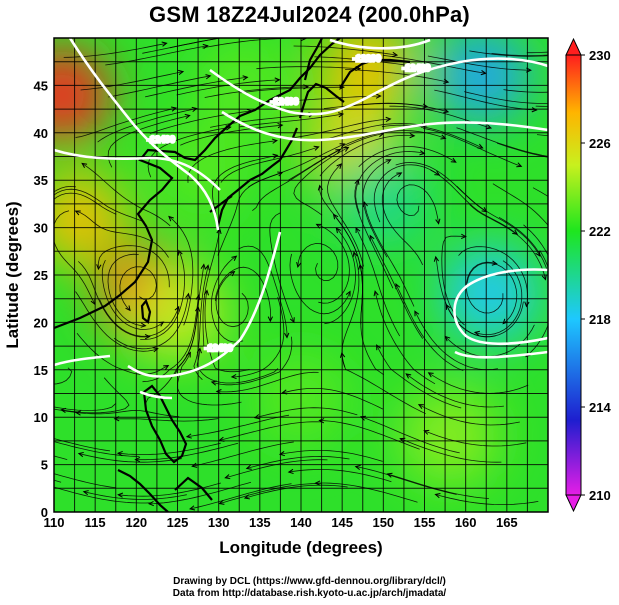 Image resolution: width=619 pixels, height=605 pixels. Describe the element at coordinates (600, 319) in the screenshot. I see `colorbar-tick-label: 218` at that location.